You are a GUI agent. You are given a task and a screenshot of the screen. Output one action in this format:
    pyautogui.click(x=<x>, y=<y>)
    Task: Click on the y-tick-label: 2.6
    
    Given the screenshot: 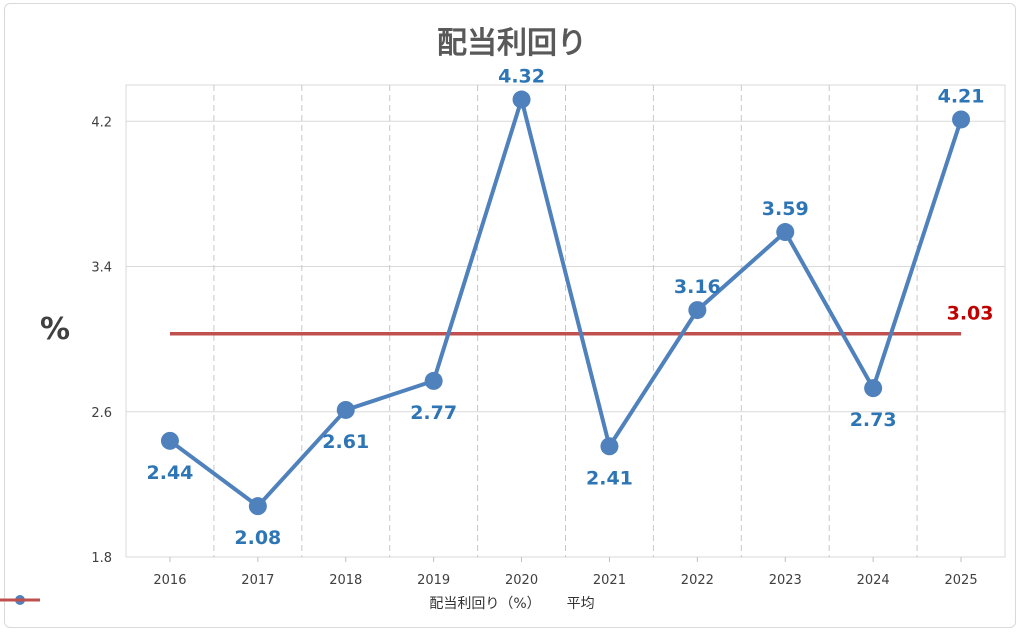 What is the action you would take?
    pyautogui.click(x=101, y=413)
    